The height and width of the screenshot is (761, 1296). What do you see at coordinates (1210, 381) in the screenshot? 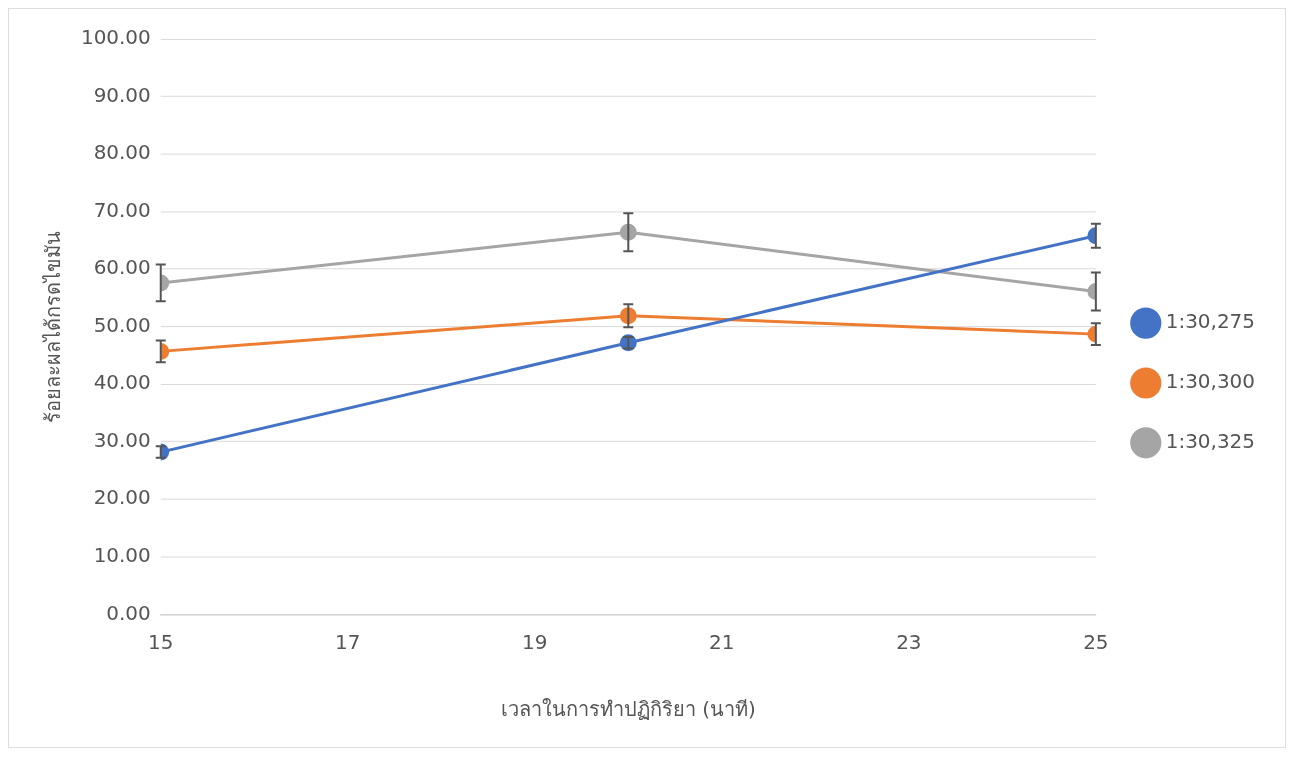
I see `legend-label: 1:30,300` at bounding box center [1210, 381].